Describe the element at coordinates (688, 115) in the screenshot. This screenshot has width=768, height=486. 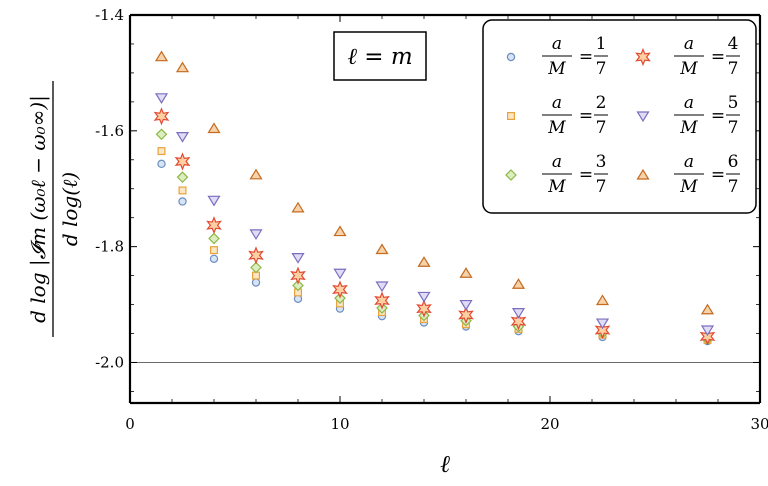
I see `legend-item: aM =5 7` at that location.